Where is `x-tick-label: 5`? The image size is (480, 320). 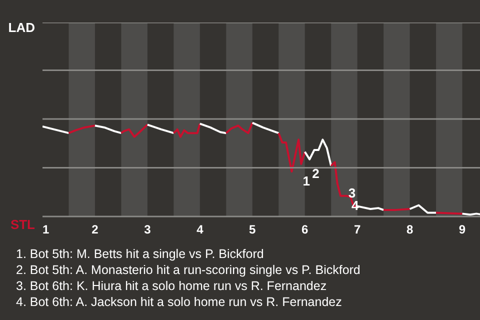 x-tick-label: 5 is located at coordinates (252, 229).